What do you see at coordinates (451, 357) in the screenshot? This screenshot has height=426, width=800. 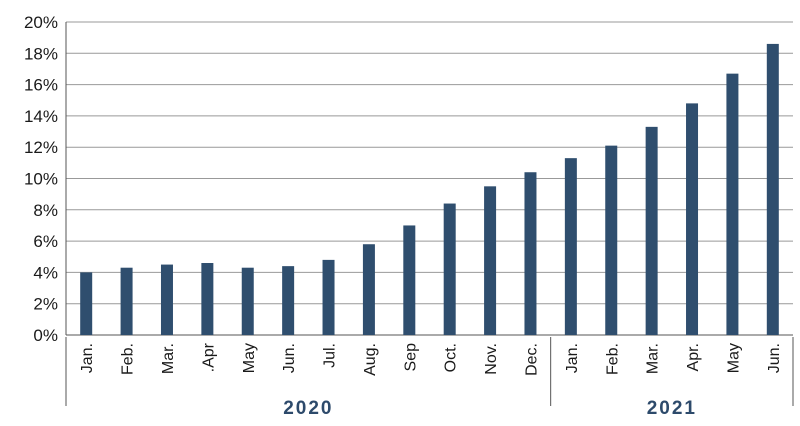 I see `x-tick-label: Oct.` at bounding box center [451, 357].